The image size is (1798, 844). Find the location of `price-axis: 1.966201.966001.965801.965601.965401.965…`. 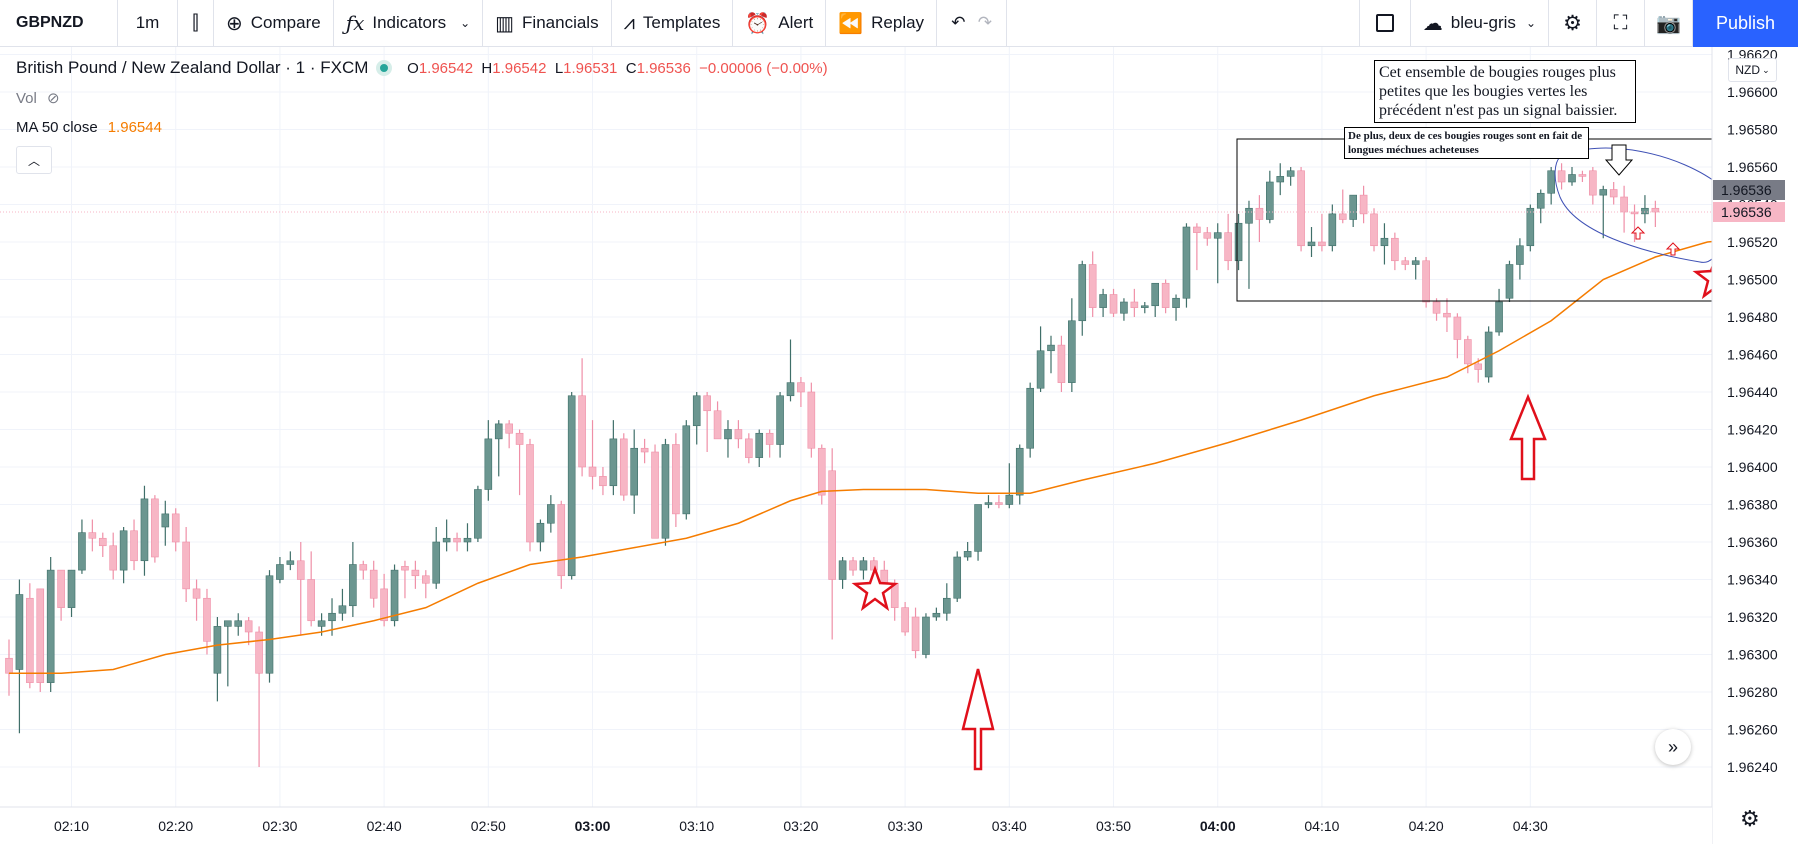

price-axis: 1.966201.966001.965801.965601.965401.965… is located at coordinates (1754, 445).